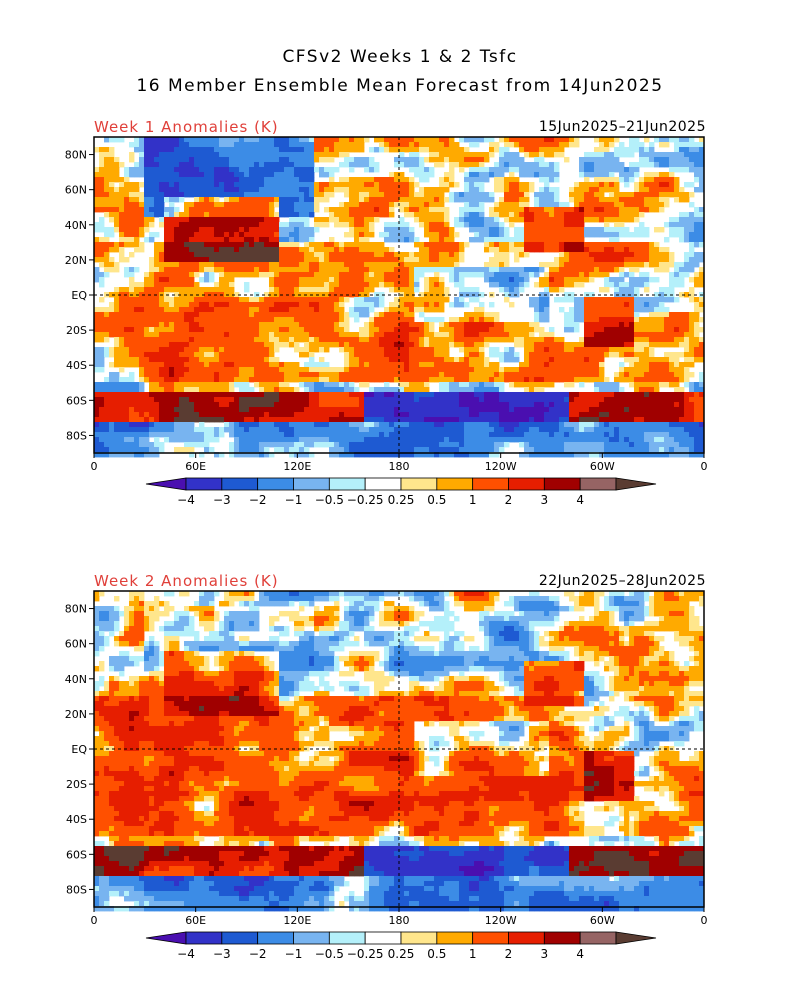 This screenshot has width=800, height=1000. What do you see at coordinates (186, 127) in the screenshot?
I see `panel1-label: Week 1 Anomalies (K)` at bounding box center [186, 127].